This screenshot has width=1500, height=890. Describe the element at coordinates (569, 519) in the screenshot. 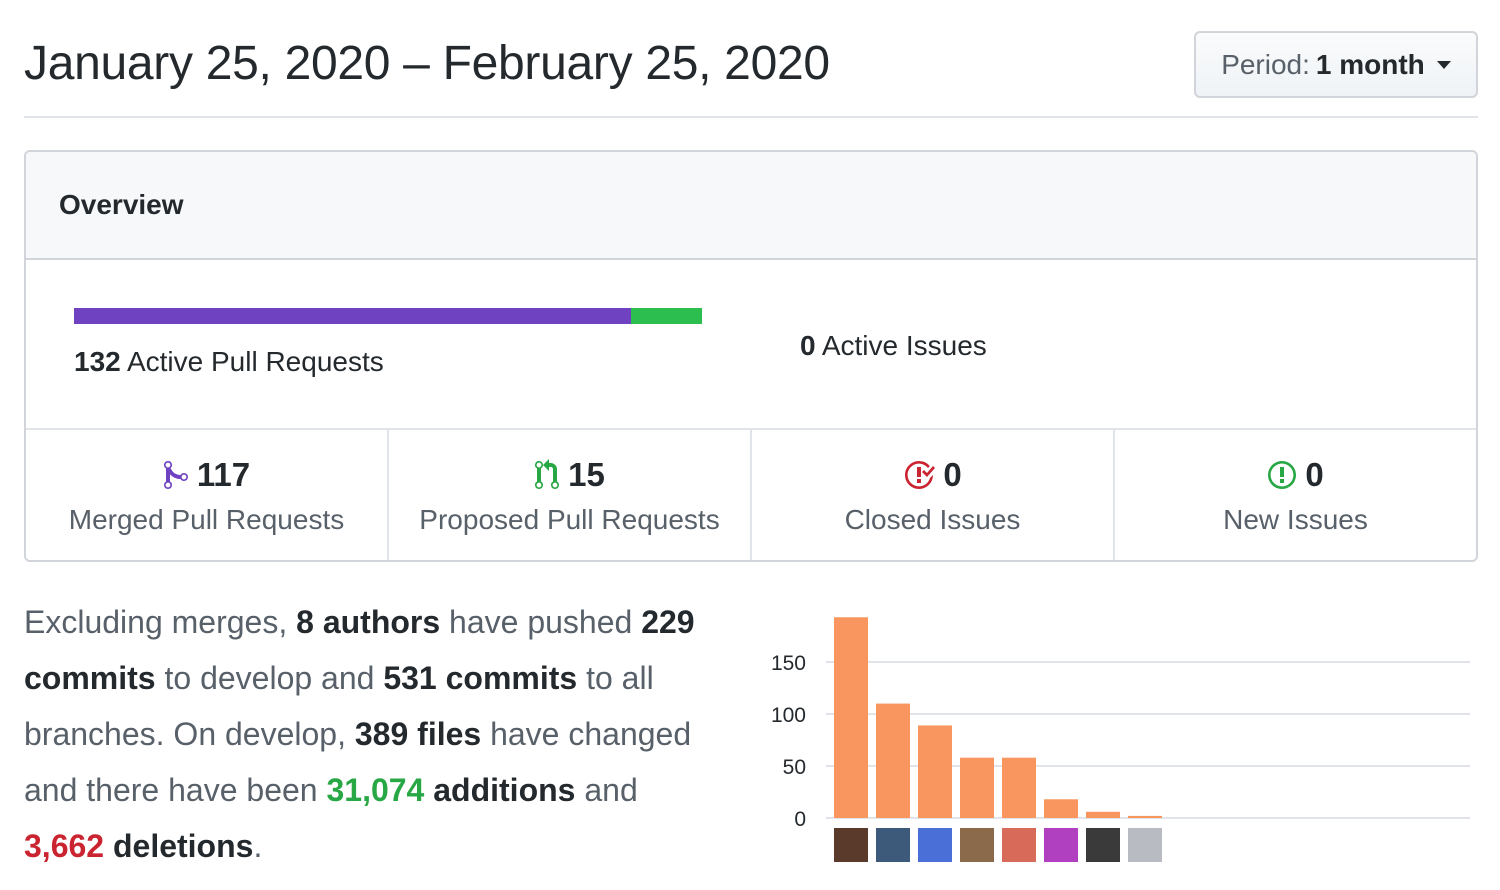

I see `proposed-prs-label: Proposed Pull Requests` at that location.